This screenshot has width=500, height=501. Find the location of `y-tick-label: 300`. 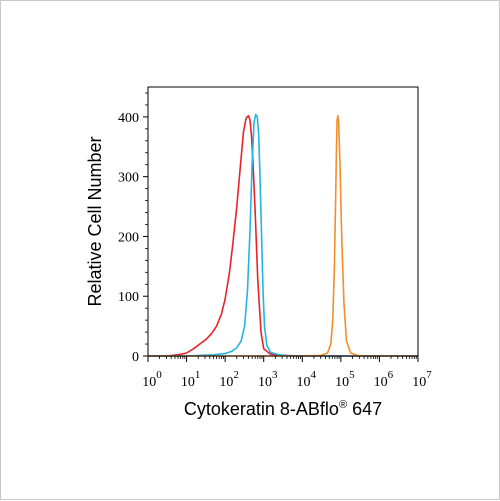

y-tick-label: 300 is located at coordinates (128, 178).